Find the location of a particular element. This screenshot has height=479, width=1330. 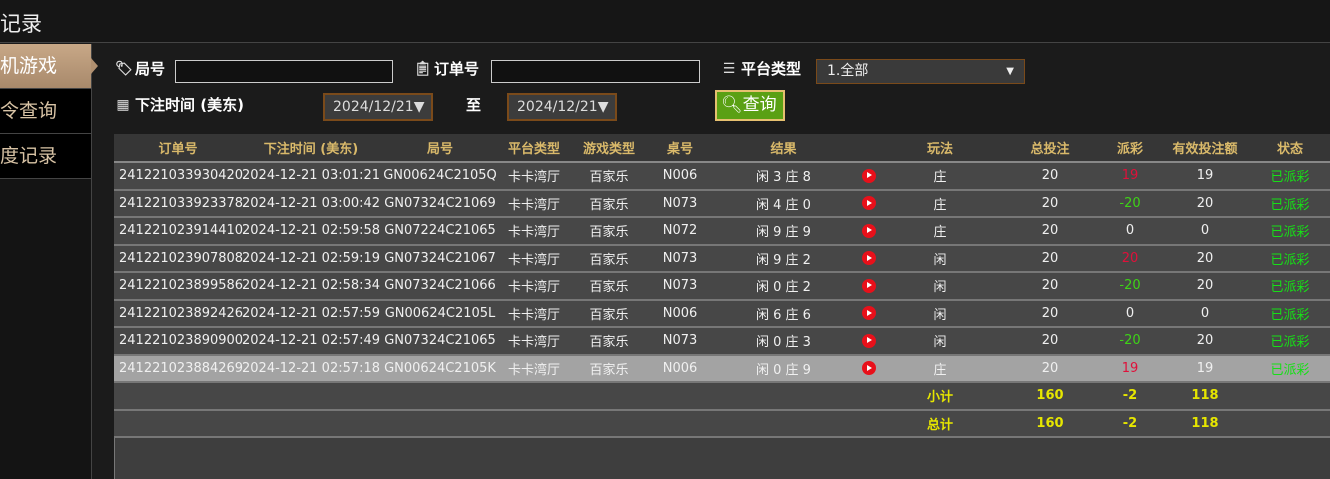

order-no: 241221023890900 is located at coordinates (178, 341).